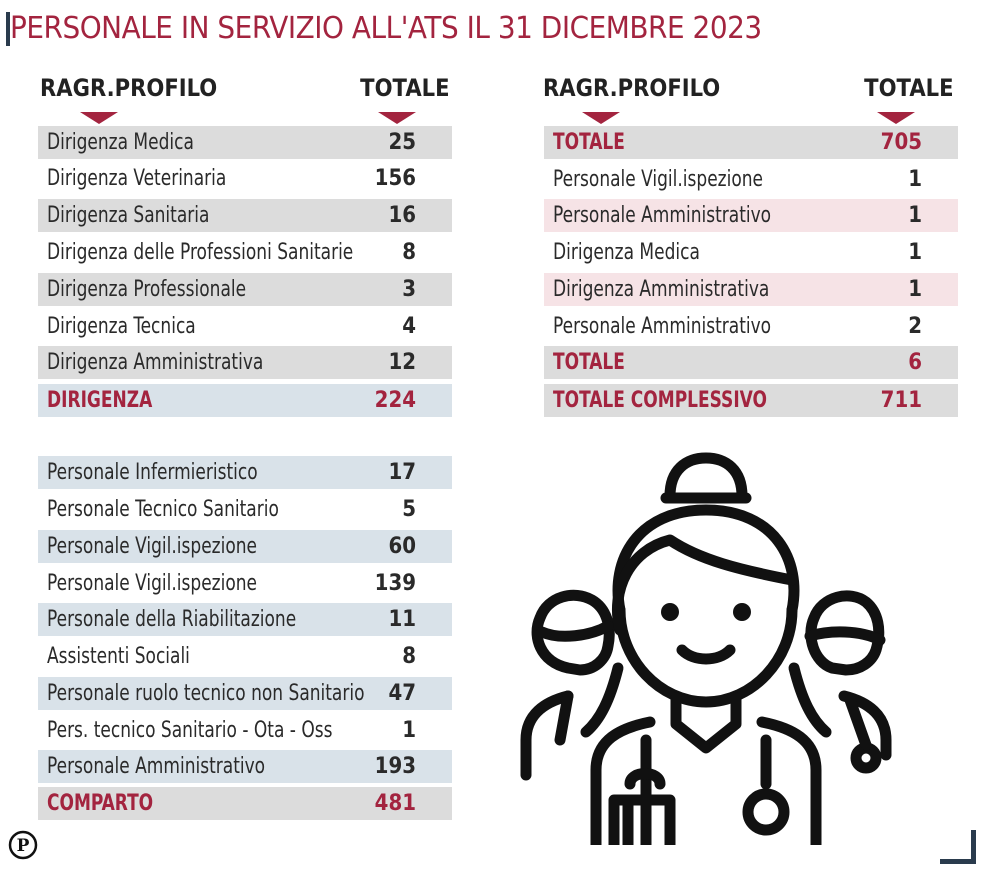 The height and width of the screenshot is (878, 984). What do you see at coordinates (751, 400) in the screenshot?
I see `grand-total-row: TOTALE COMPLESSIVO 711` at bounding box center [751, 400].